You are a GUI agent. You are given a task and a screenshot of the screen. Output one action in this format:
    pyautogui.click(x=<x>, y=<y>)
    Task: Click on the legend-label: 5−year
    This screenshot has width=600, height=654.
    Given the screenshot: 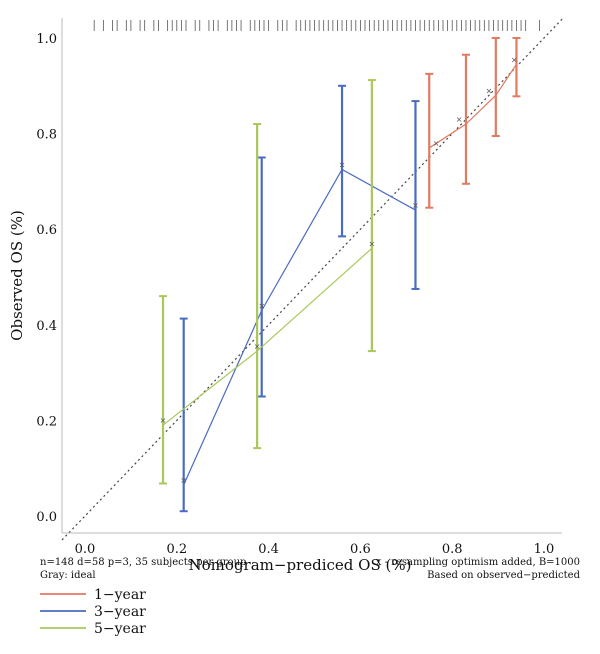 What is the action you would take?
    pyautogui.click(x=120, y=629)
    